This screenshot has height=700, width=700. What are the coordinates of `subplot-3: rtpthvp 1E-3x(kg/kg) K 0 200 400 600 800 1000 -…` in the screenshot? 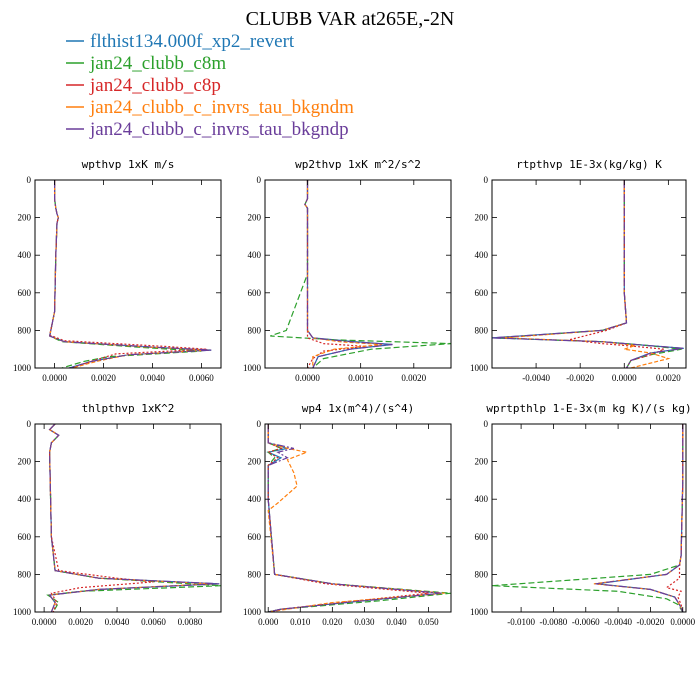 It's located at (578, 270).